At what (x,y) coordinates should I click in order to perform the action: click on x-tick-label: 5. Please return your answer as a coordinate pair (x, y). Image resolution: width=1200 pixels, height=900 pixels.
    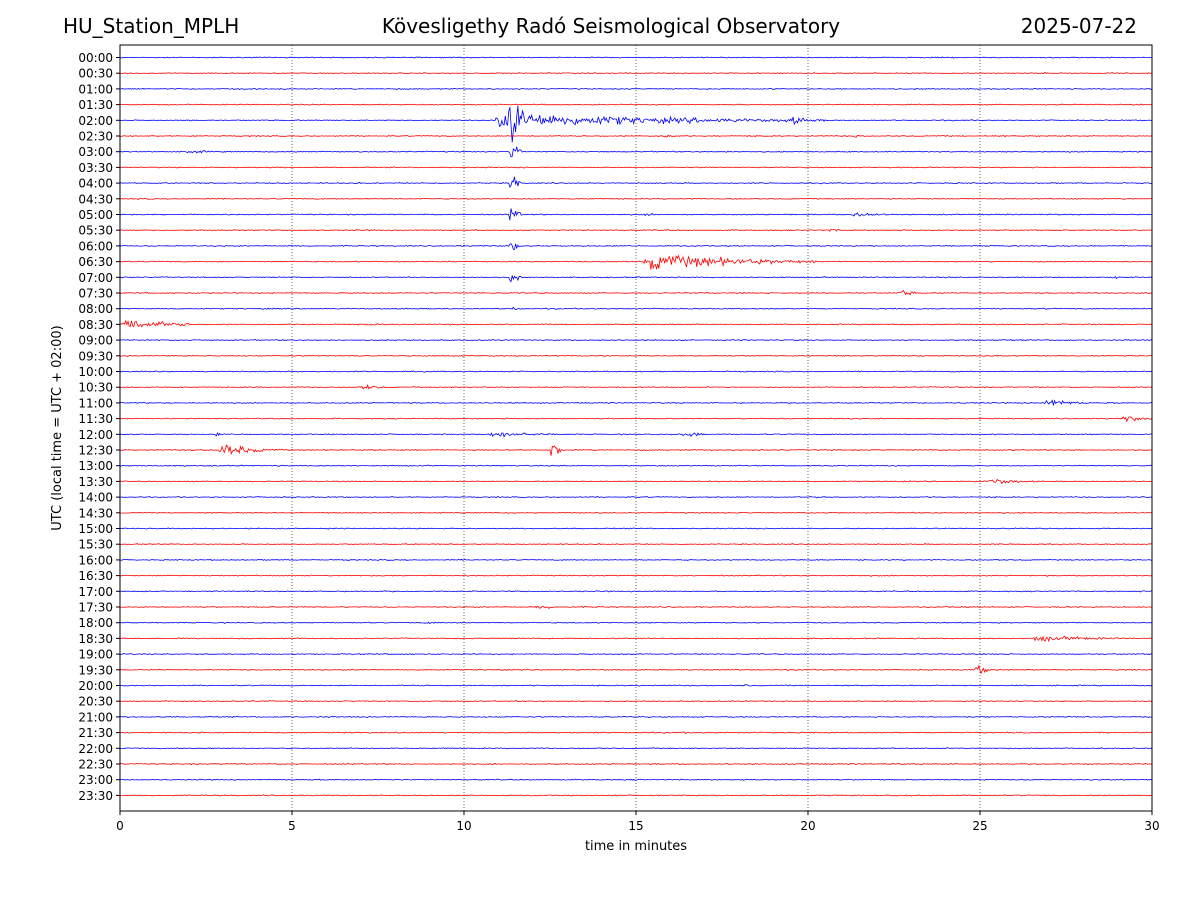
    Looking at the image, I should click on (292, 826).